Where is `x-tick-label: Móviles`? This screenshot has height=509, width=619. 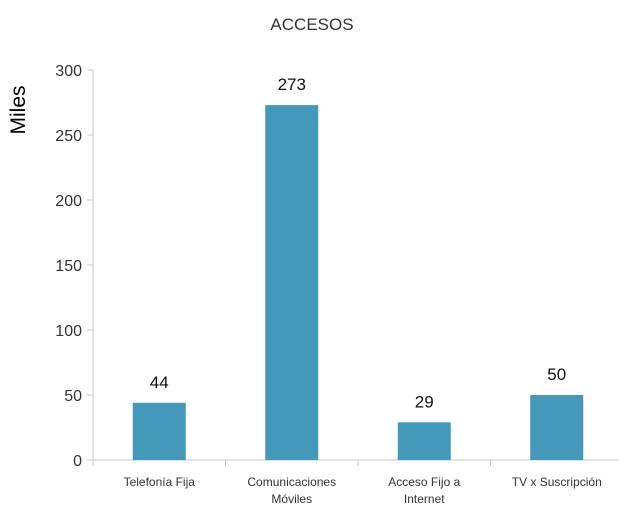
x-tick-label: Móviles is located at coordinates (291, 499).